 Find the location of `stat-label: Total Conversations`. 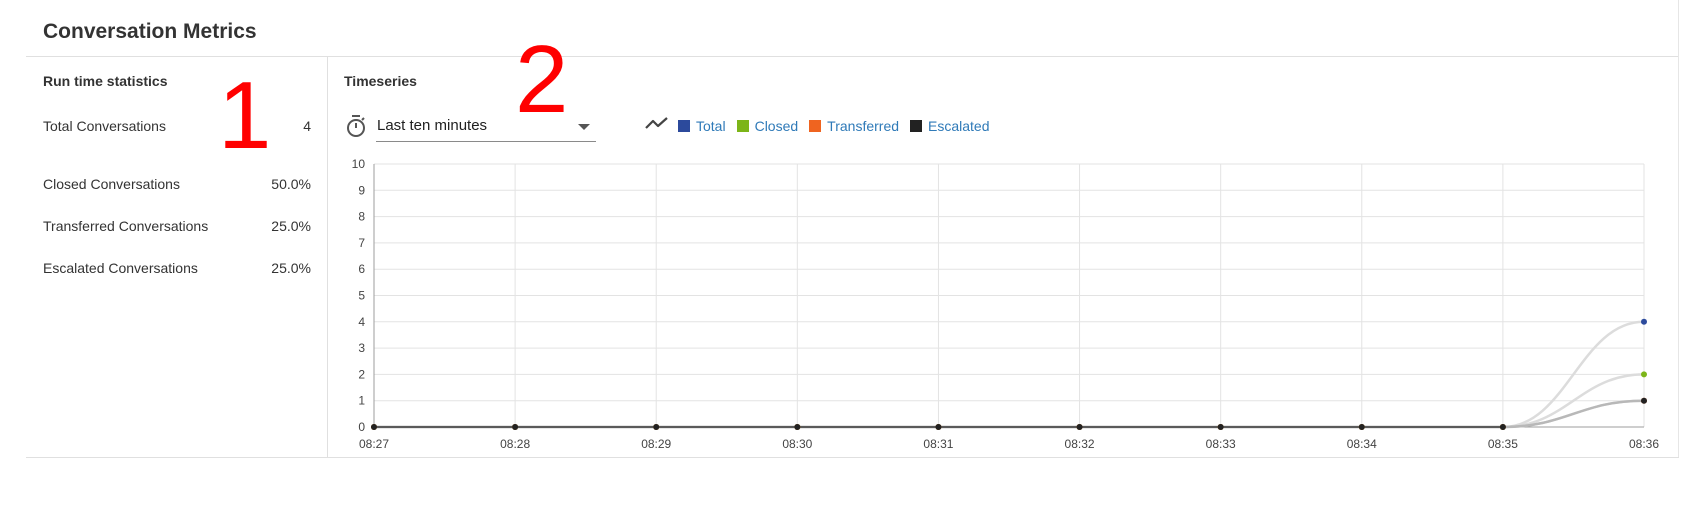

stat-label: Total Conversations is located at coordinates (104, 126).